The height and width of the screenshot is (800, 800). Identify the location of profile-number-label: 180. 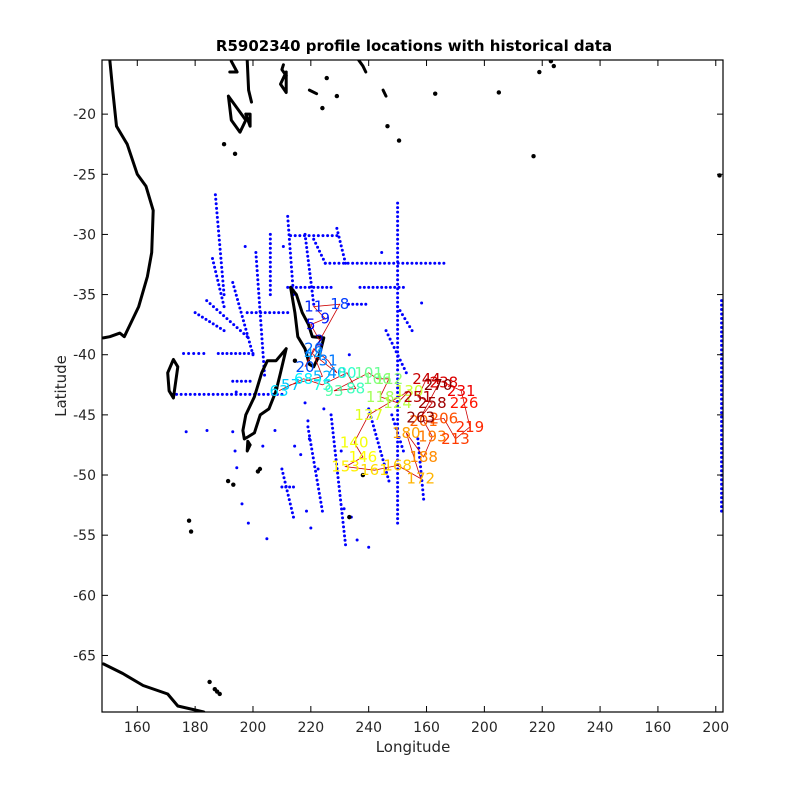
(406, 433).